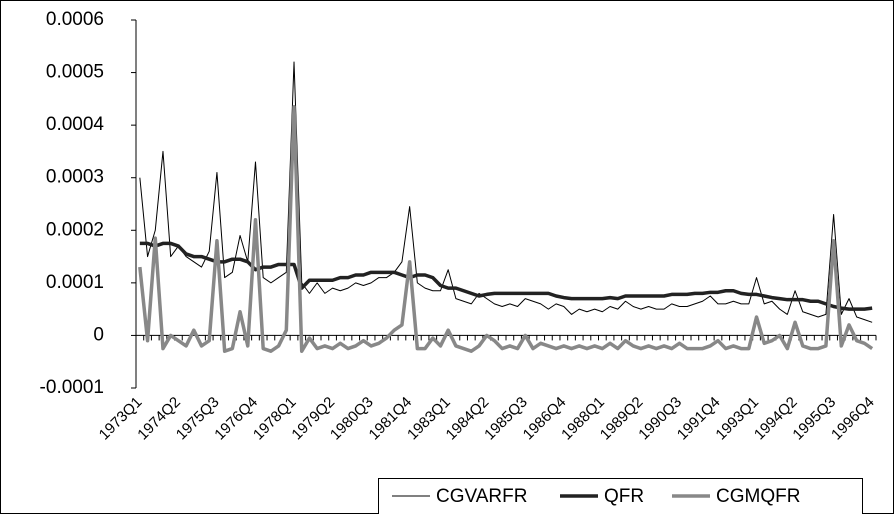 This screenshot has width=894, height=514. I want to click on legend-box, so click(620, 496).